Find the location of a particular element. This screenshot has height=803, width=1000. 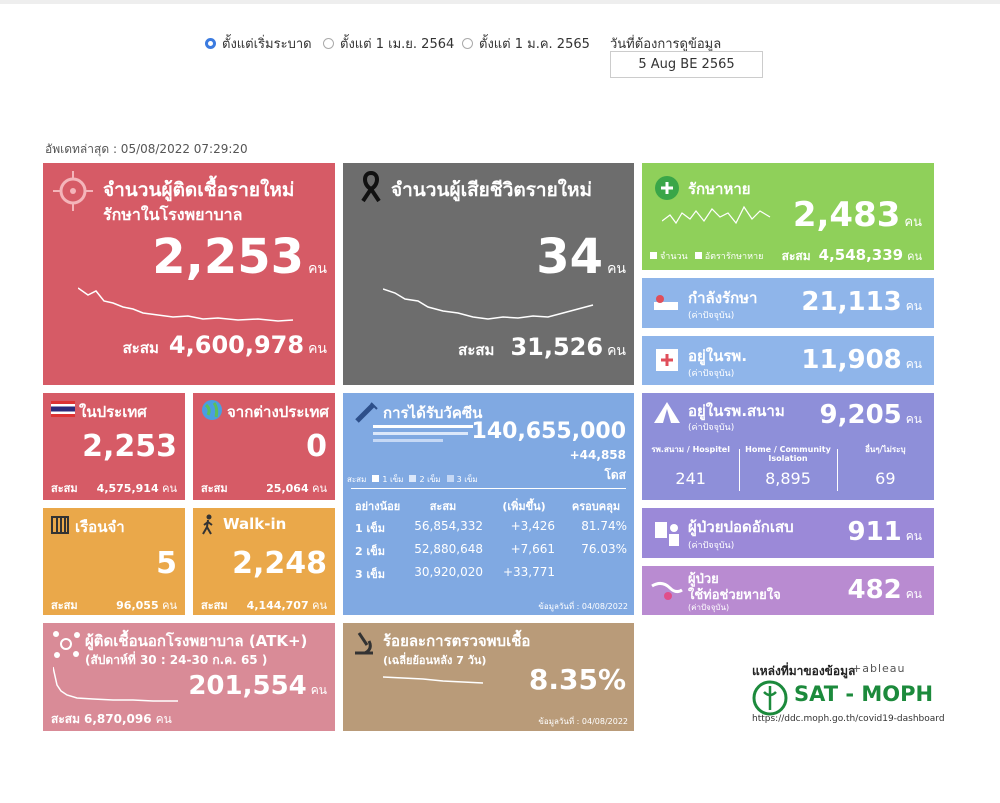

legend-label: อัตรารักษาหาย is located at coordinates (734, 257).